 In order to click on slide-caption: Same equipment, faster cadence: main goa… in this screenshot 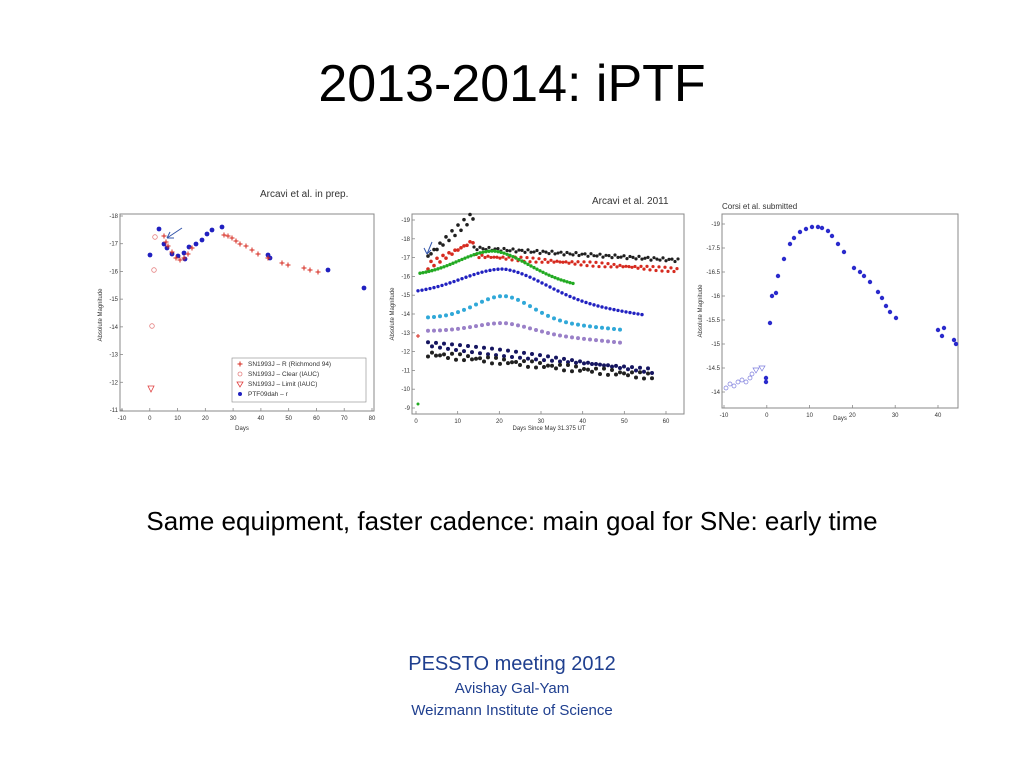, I will do `click(512, 521)`.